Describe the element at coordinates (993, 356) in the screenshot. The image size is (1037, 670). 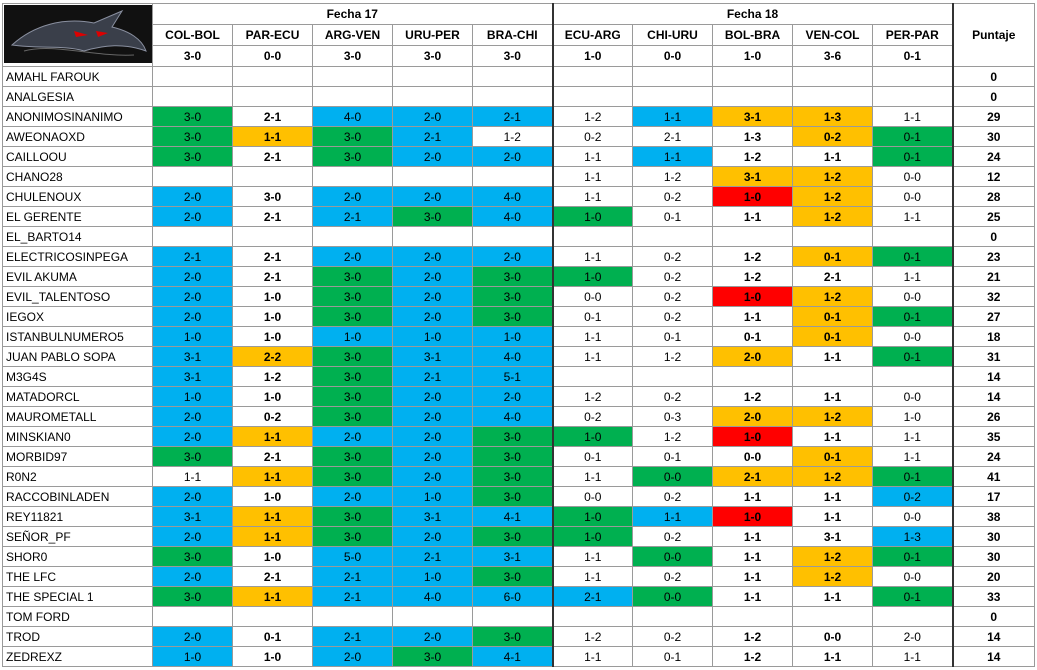
I see `score-cell: 31` at that location.